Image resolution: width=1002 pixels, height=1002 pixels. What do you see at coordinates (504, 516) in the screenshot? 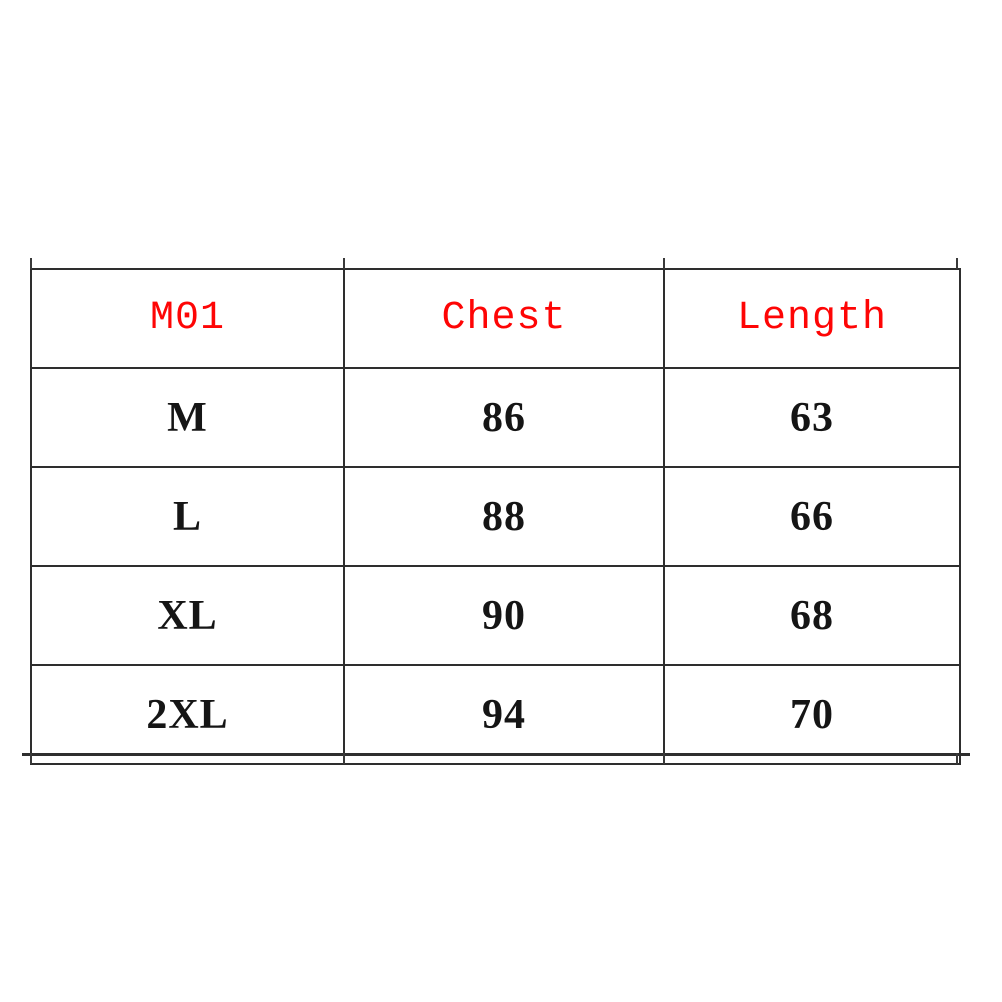
I see `chest-cell: 88` at bounding box center [504, 516].